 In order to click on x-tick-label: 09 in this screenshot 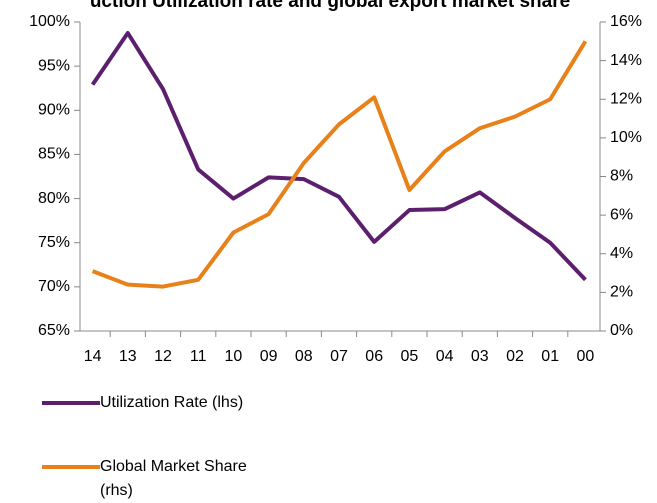, I will do `click(269, 356)`.